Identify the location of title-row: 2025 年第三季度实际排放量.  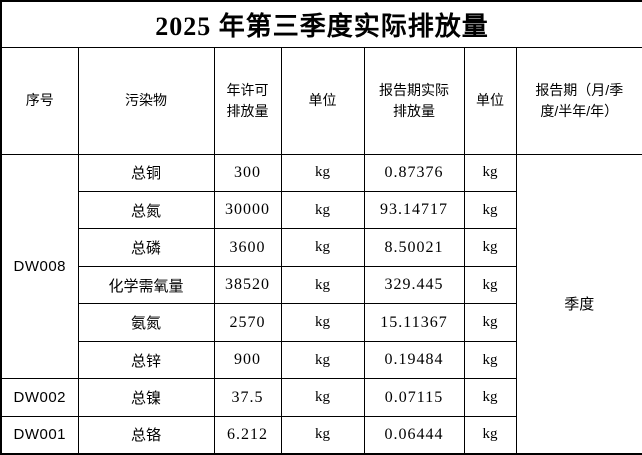
(321, 24).